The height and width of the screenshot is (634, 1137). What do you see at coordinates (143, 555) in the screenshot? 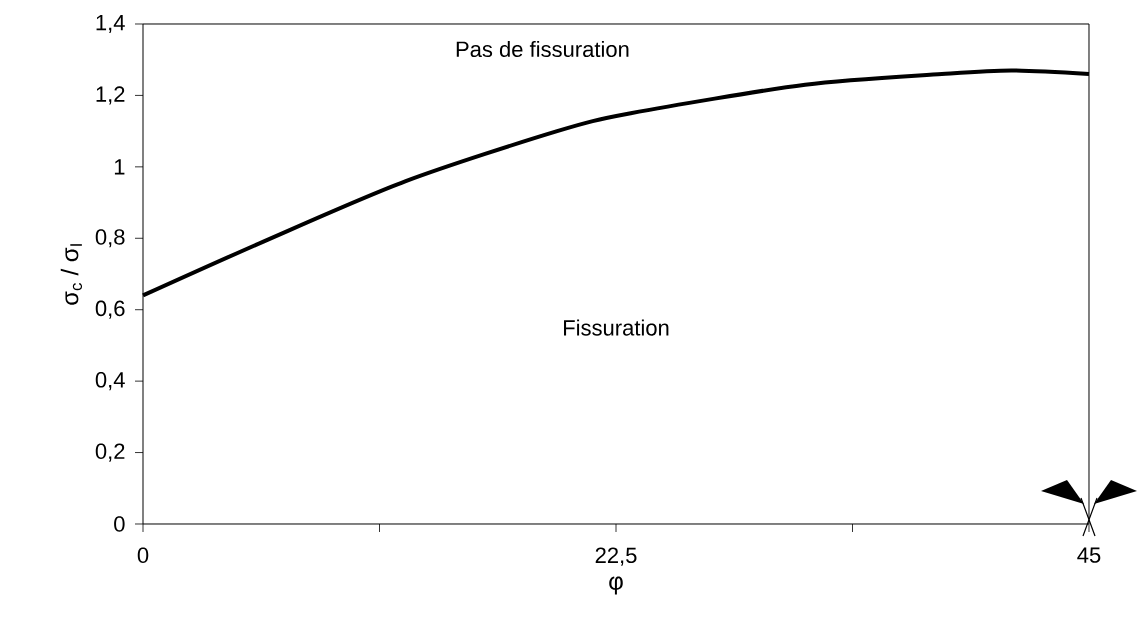
I see `x-tick-label: 0` at bounding box center [143, 555].